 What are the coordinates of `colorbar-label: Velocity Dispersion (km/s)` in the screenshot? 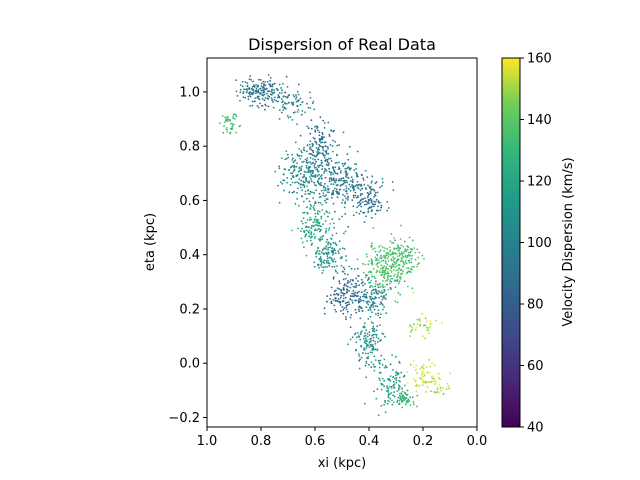 It's located at (568, 241).